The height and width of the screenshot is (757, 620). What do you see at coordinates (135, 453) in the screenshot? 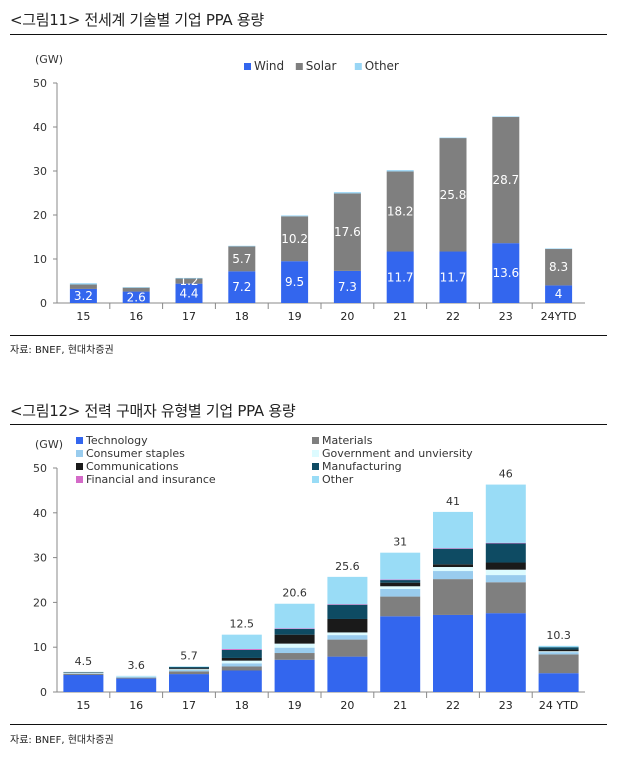
I see `legend-label-consumer-staples: Consumer staples` at bounding box center [135, 453].